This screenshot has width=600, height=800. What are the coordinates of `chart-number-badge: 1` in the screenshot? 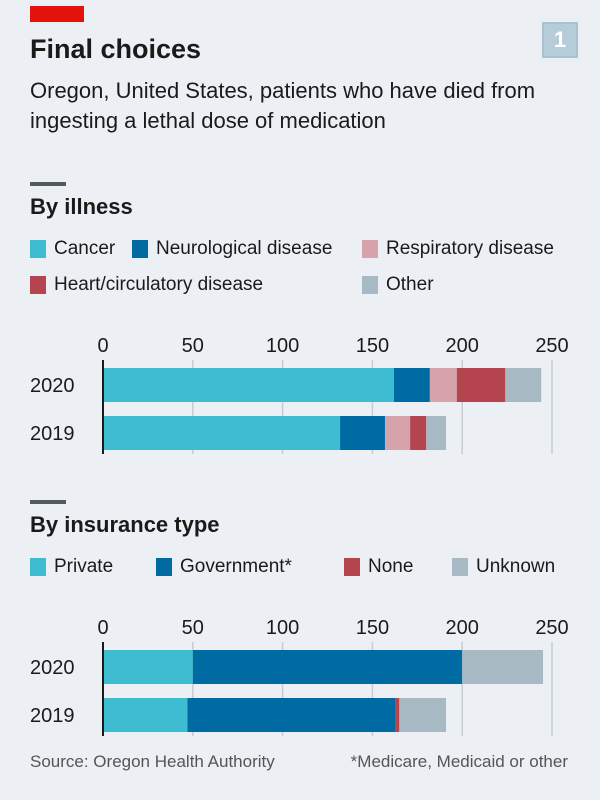 It's located at (560, 40).